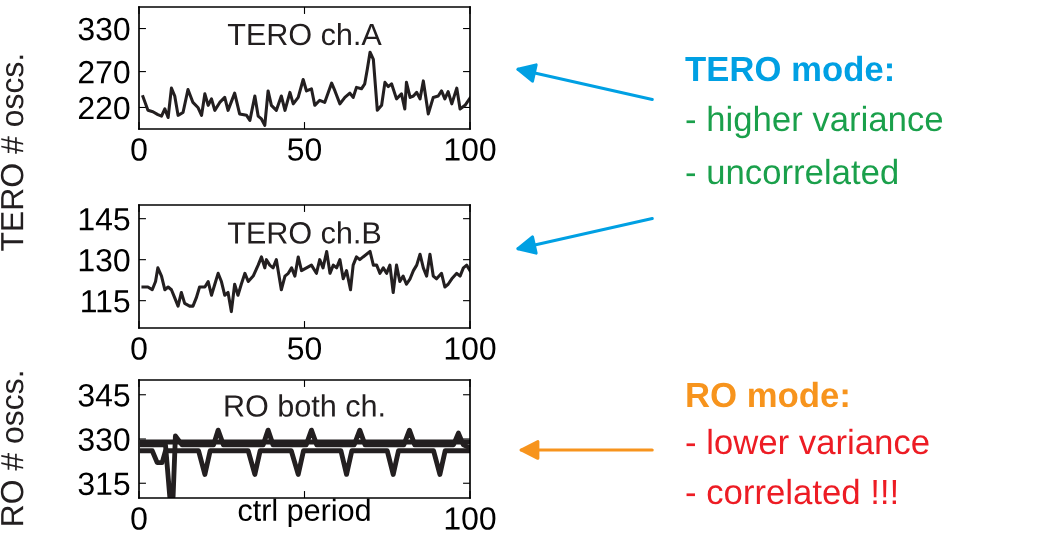 Image resolution: width=1054 pixels, height=547 pixels. What do you see at coordinates (788, 68) in the screenshot?
I see `text: TERO mode:` at bounding box center [788, 68].